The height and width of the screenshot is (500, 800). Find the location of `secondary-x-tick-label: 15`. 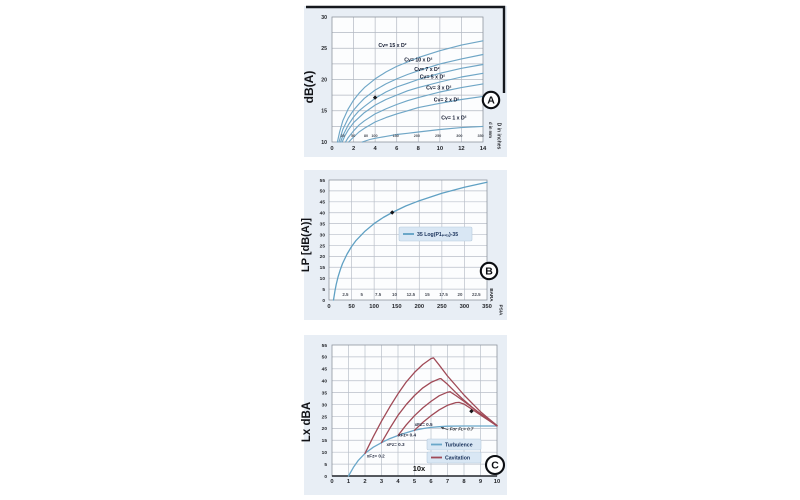

secondary-x-tick-label: 15 is located at coordinates (427, 294).